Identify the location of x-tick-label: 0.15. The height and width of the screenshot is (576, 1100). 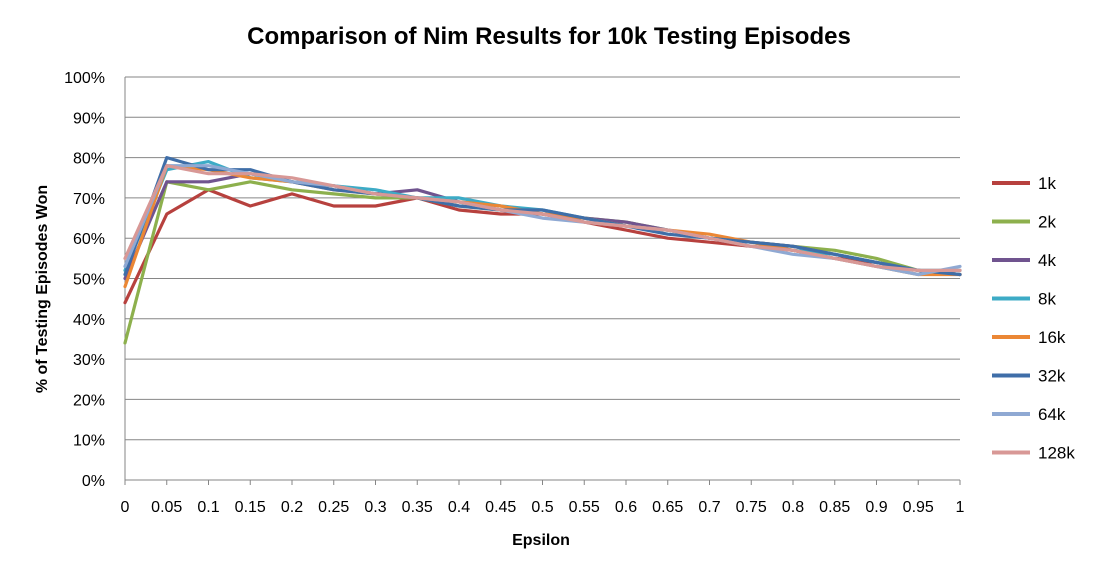
(250, 507).